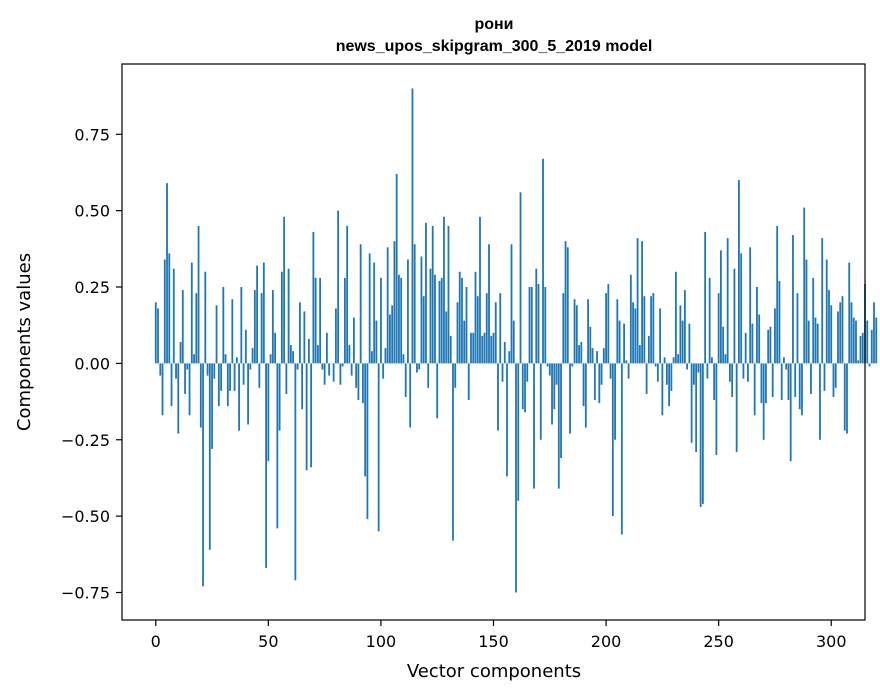  What do you see at coordinates (24, 342) in the screenshot?
I see `y-axis-label: Components values` at bounding box center [24, 342].